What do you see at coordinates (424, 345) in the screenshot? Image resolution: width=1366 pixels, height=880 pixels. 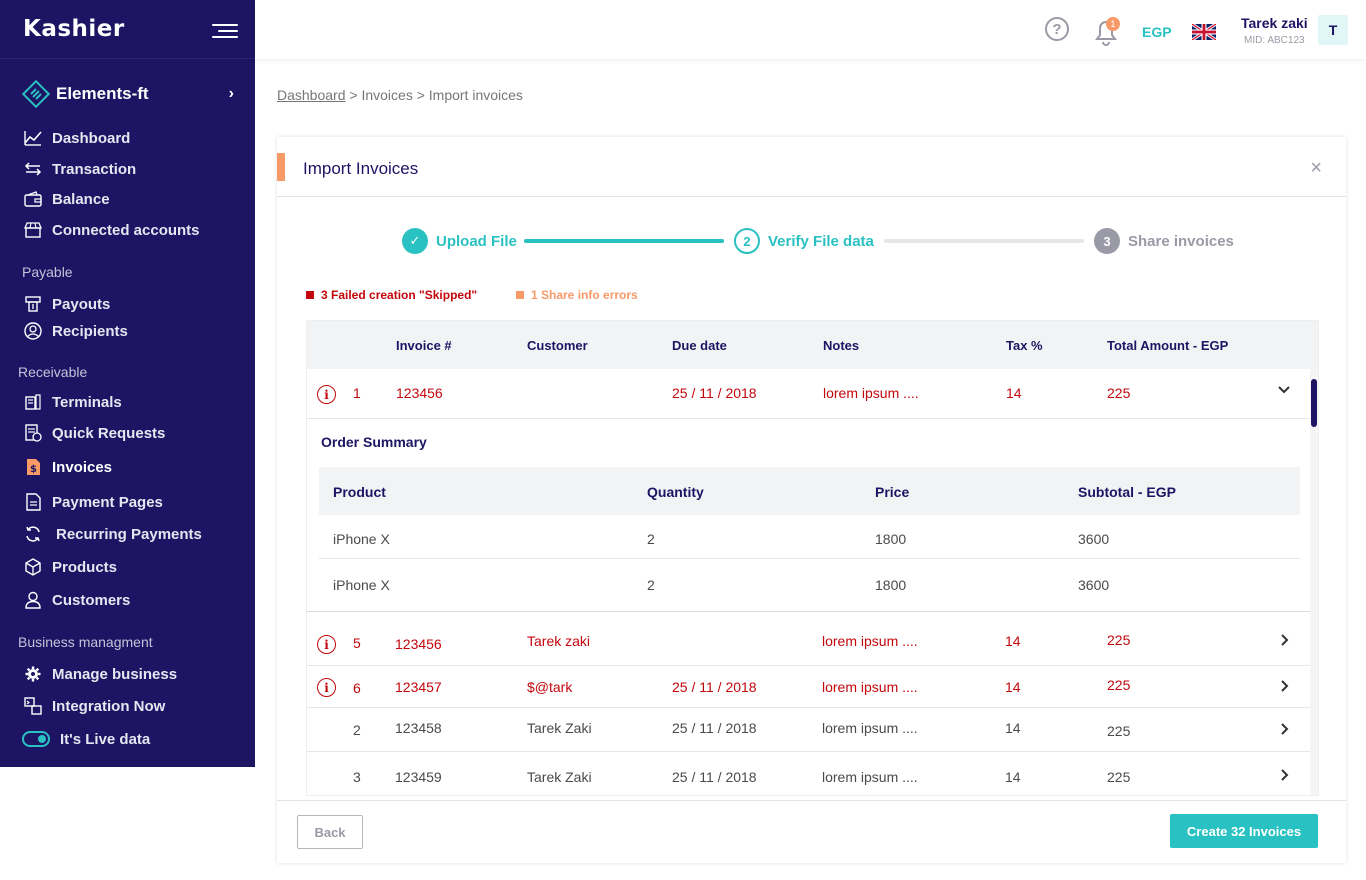 I see `col-invoice: Invoice #` at bounding box center [424, 345].